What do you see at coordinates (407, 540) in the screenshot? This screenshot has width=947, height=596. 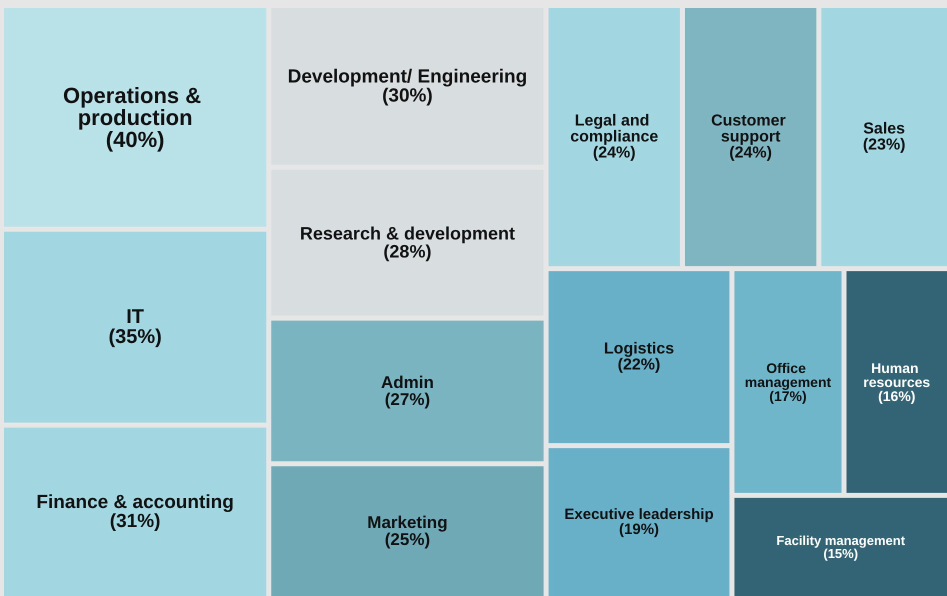 I see `data-label: (25%)` at bounding box center [407, 540].